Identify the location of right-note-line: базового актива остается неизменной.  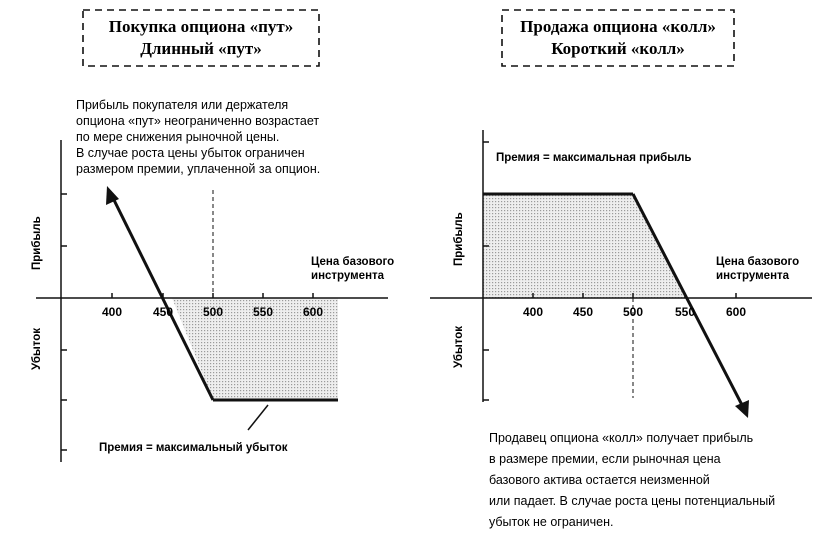
(599, 480).